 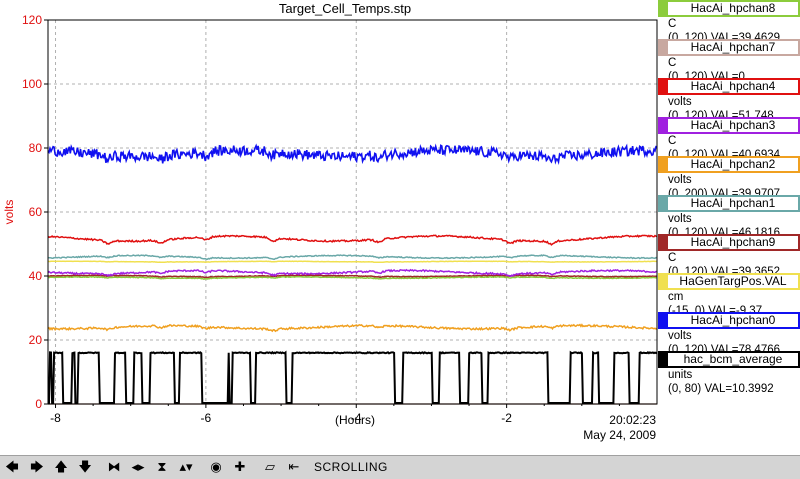 I want to click on y-tick-label: 120, so click(x=32, y=20).